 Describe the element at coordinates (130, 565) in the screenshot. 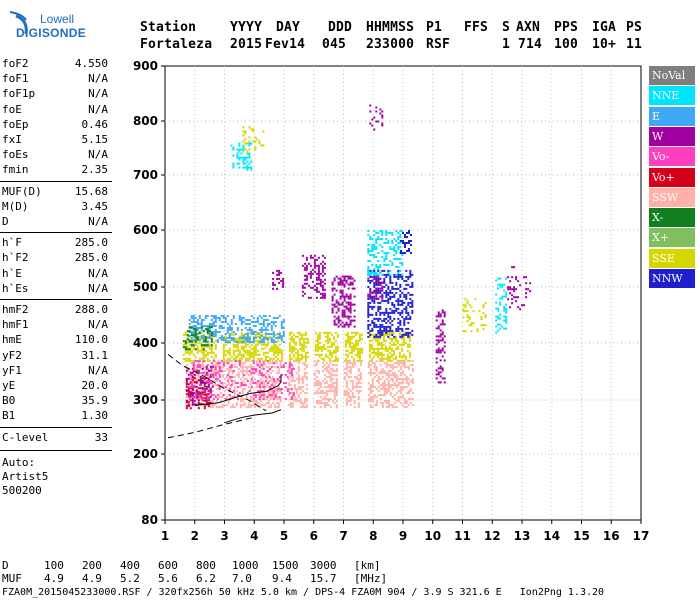

I see `distance-value: 400` at that location.